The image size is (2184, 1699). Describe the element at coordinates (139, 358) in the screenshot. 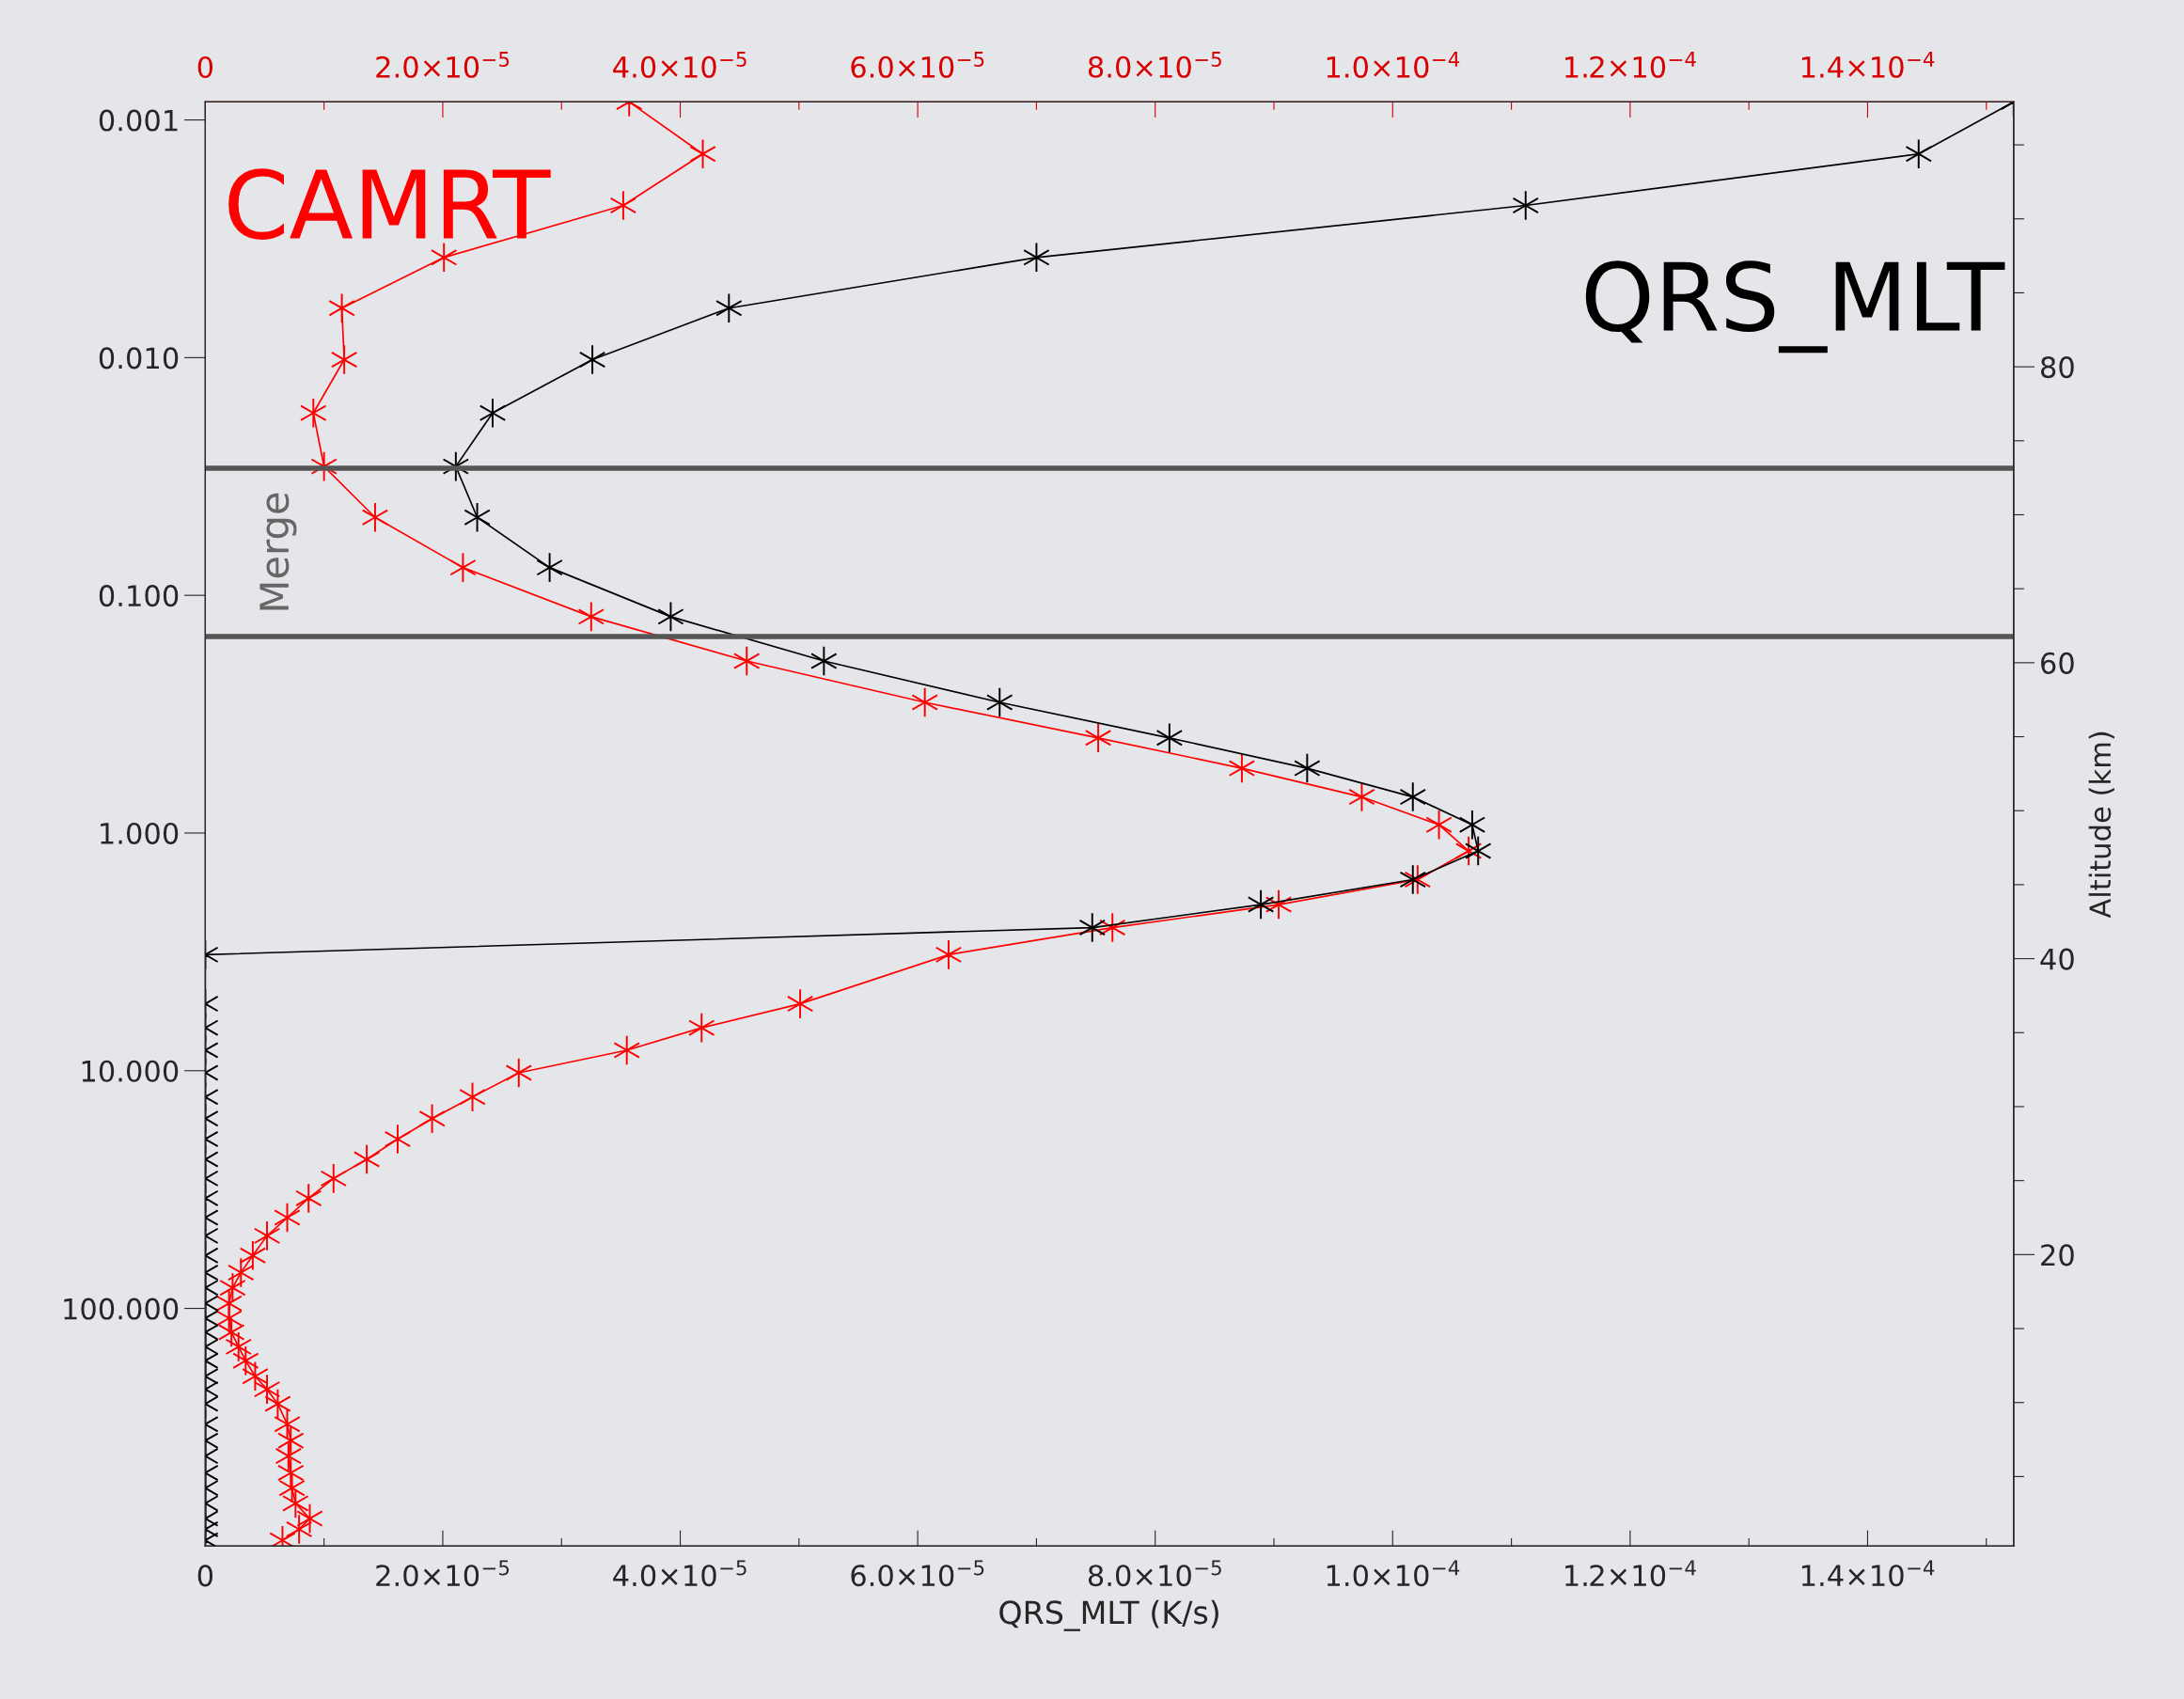

I see `y-tick-label: 0.010` at that location.